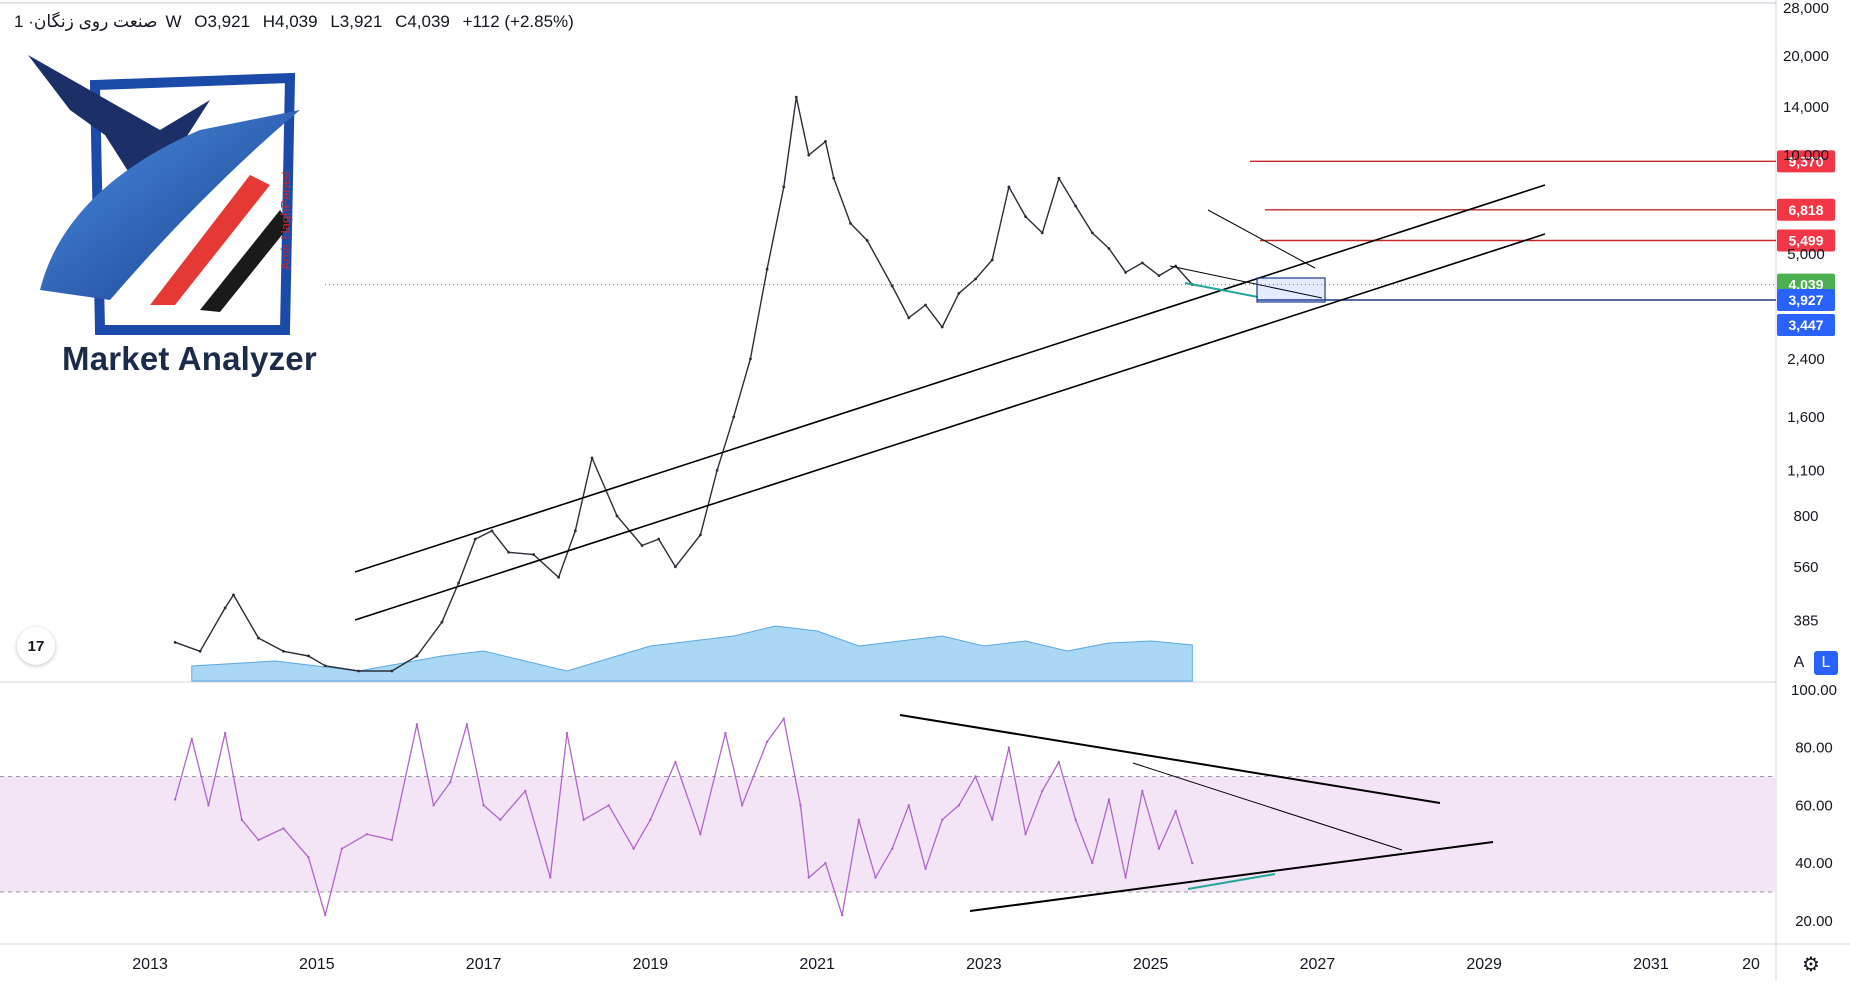 This screenshot has width=1850, height=985. I want to click on rsi-layer, so click(683, 817).